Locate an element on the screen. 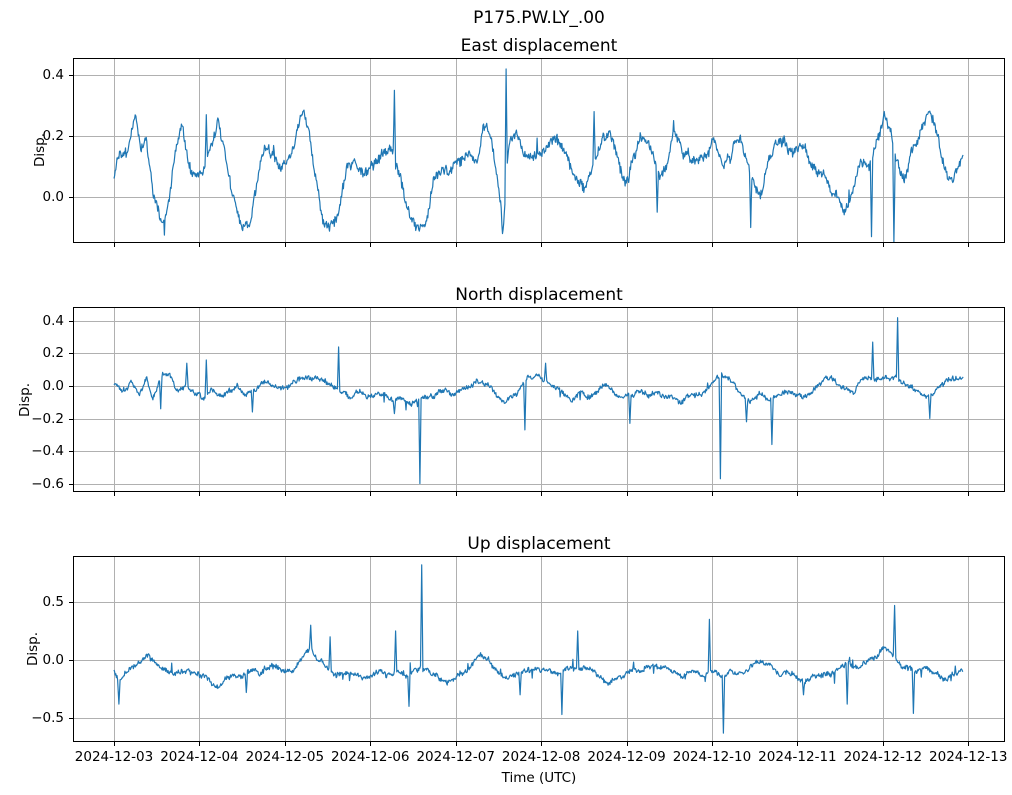 The image size is (1012, 795). x-axis-label: Time (UTC) is located at coordinates (539, 778).